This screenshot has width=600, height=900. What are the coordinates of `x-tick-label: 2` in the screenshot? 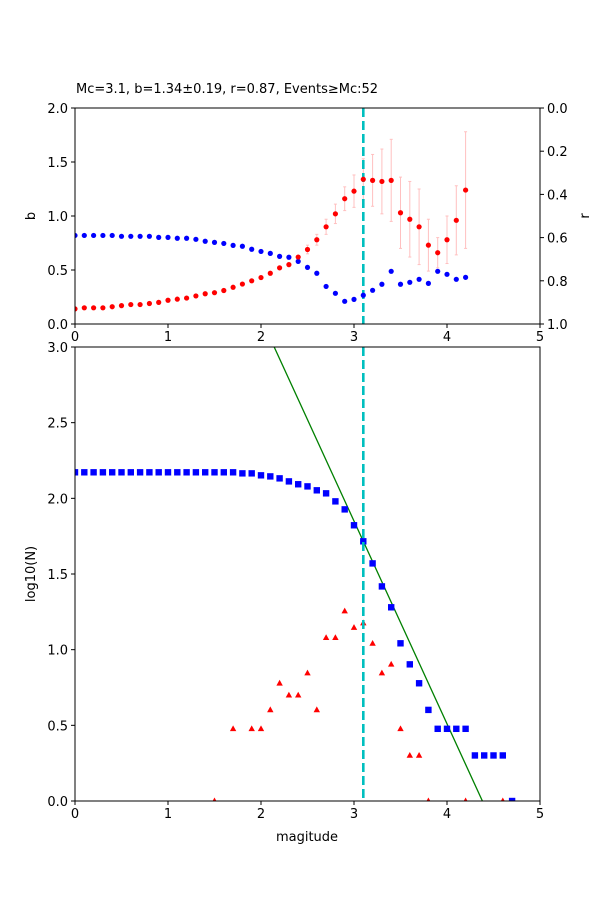 It's located at (261, 337).